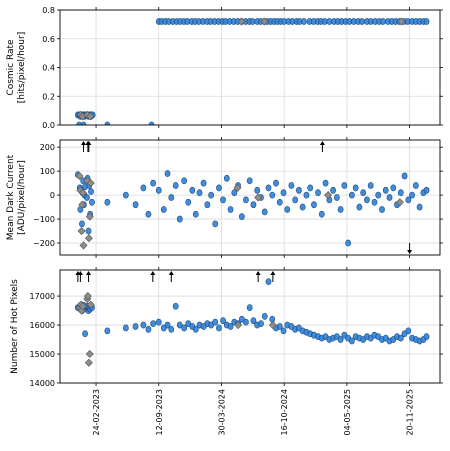 The width and height of the screenshot is (450, 451). I want to click on ytick-label: −200, so click(44, 243).